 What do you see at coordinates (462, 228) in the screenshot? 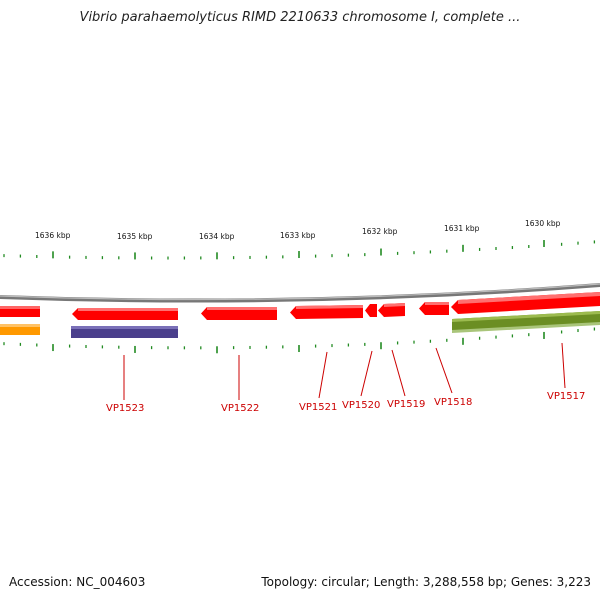
I see `ruler-label: 1631 kbp` at bounding box center [462, 228].